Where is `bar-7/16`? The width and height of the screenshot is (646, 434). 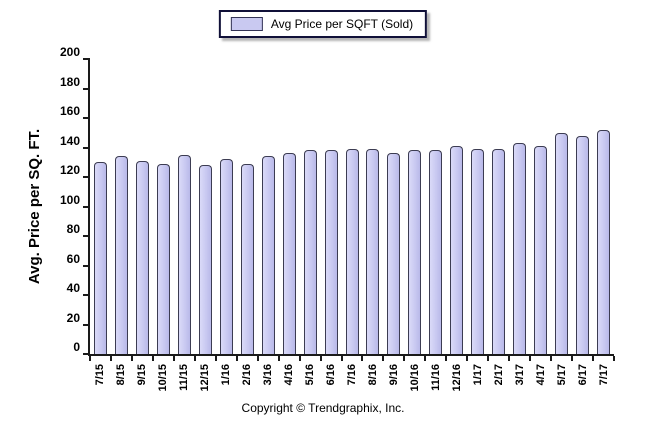 bar-7/16 is located at coordinates (352, 251).